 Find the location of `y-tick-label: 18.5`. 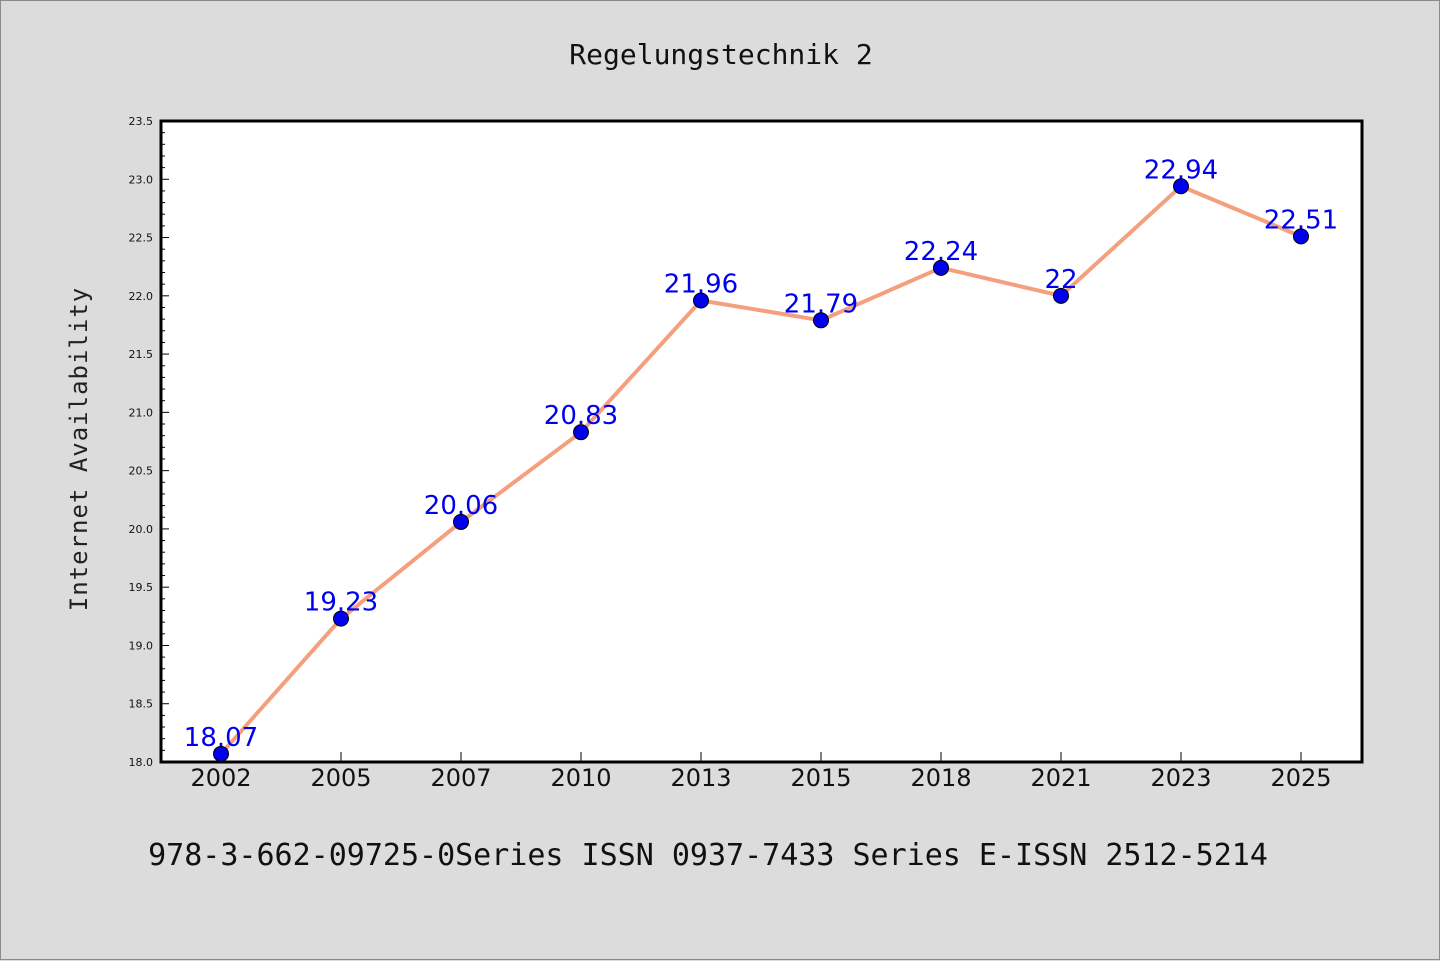

y-tick-label: 18.5 is located at coordinates (141, 704).